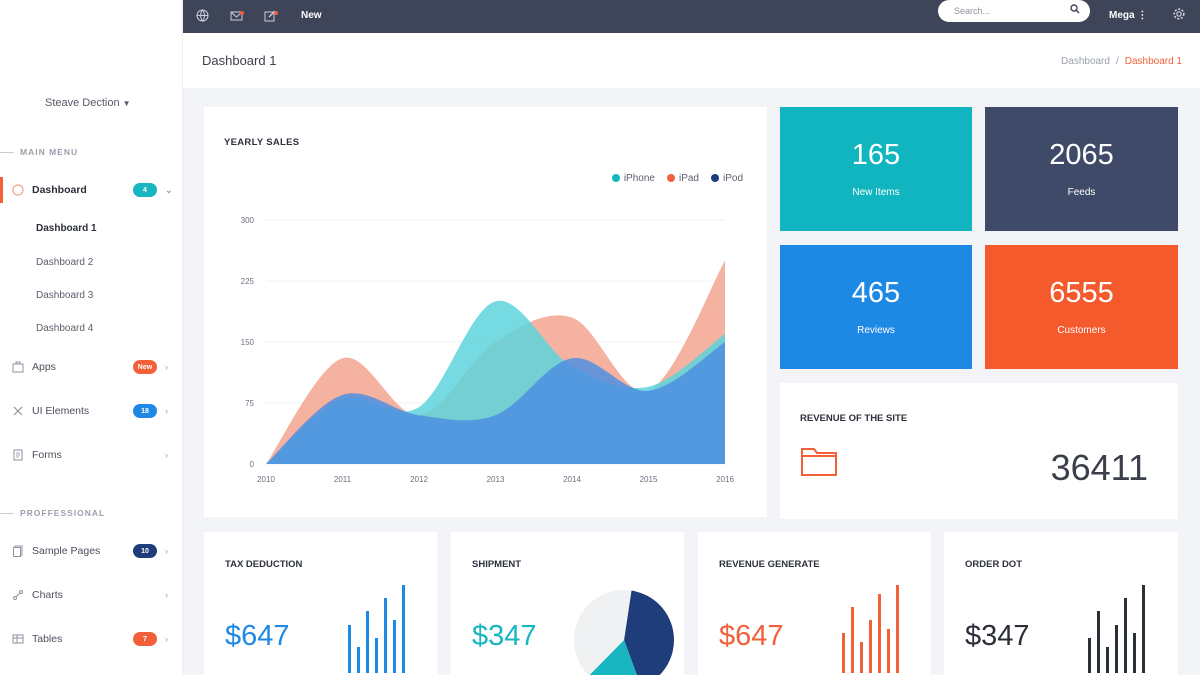 The width and height of the screenshot is (1200, 675). Describe the element at coordinates (1009, 11) in the screenshot. I see `search-input` at that location.